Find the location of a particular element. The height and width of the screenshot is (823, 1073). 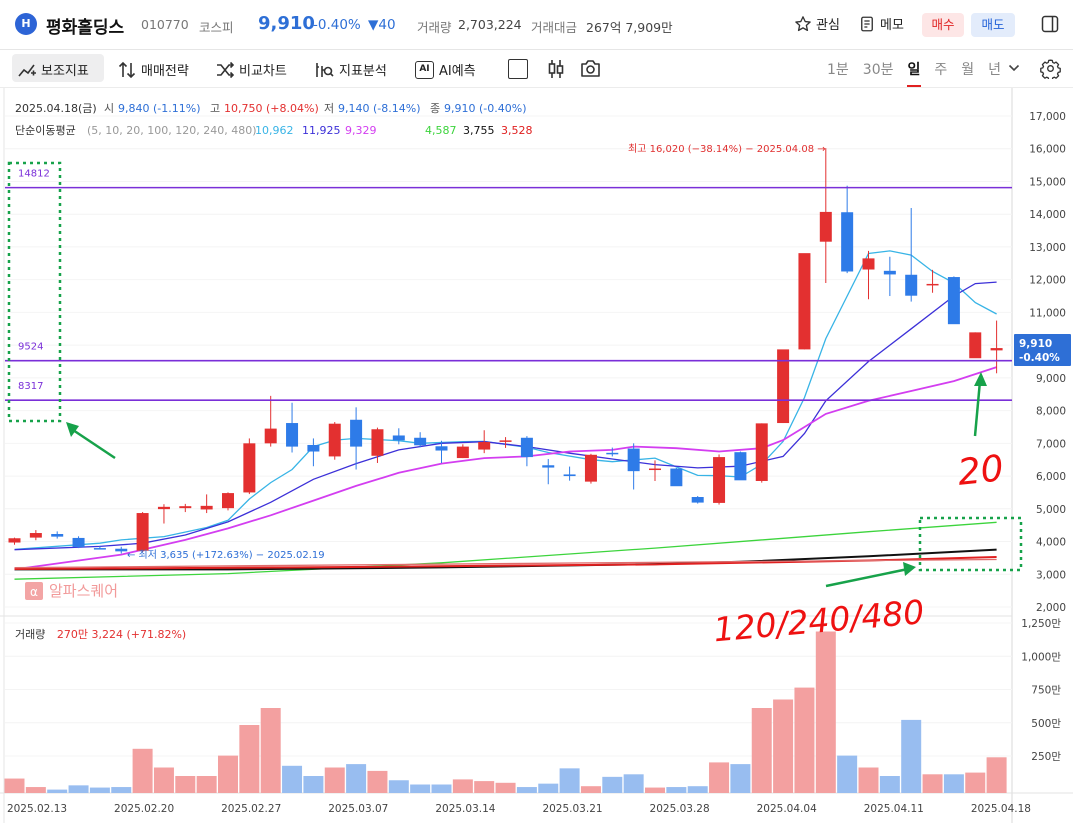

box-select-icon is located at coordinates (518, 69).